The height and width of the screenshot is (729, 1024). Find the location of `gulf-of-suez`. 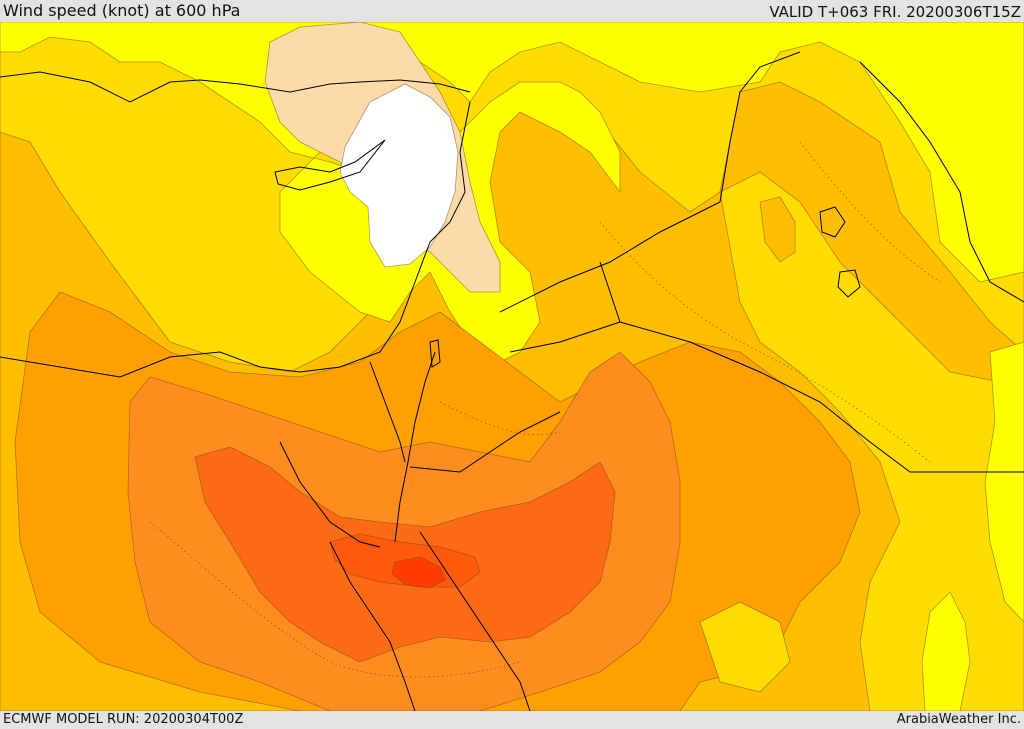

gulf-of-suez is located at coordinates (330, 494).